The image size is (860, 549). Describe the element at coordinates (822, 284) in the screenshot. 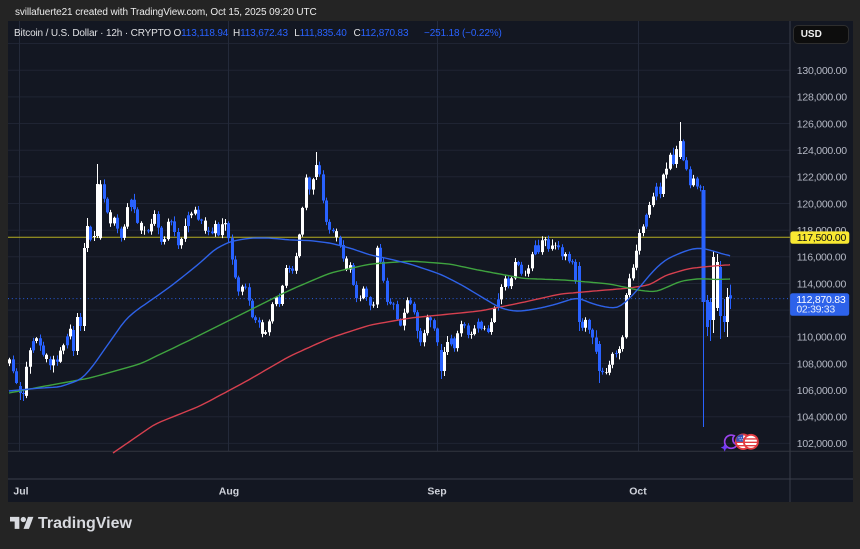

I see `svg-text: 114,000.00` at that location.